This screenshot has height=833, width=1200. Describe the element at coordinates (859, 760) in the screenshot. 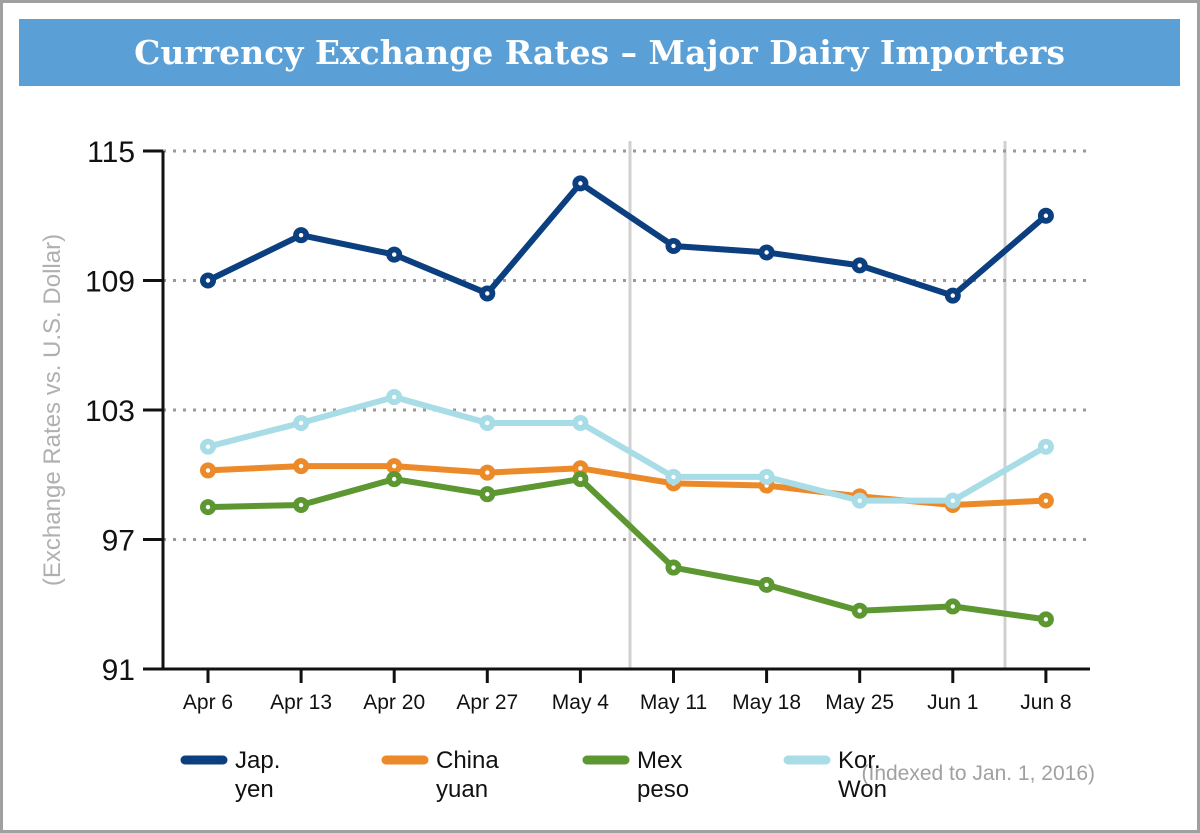

I see `legend-label: Kor.` at that location.